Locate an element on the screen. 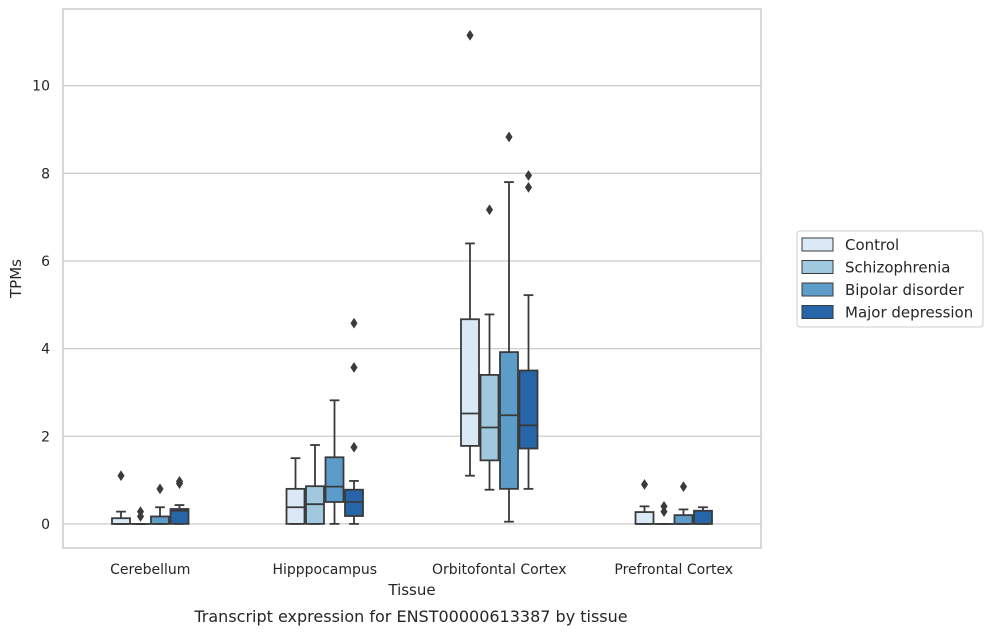 The height and width of the screenshot is (638, 992). y-tick-label: 4 is located at coordinates (45, 350).